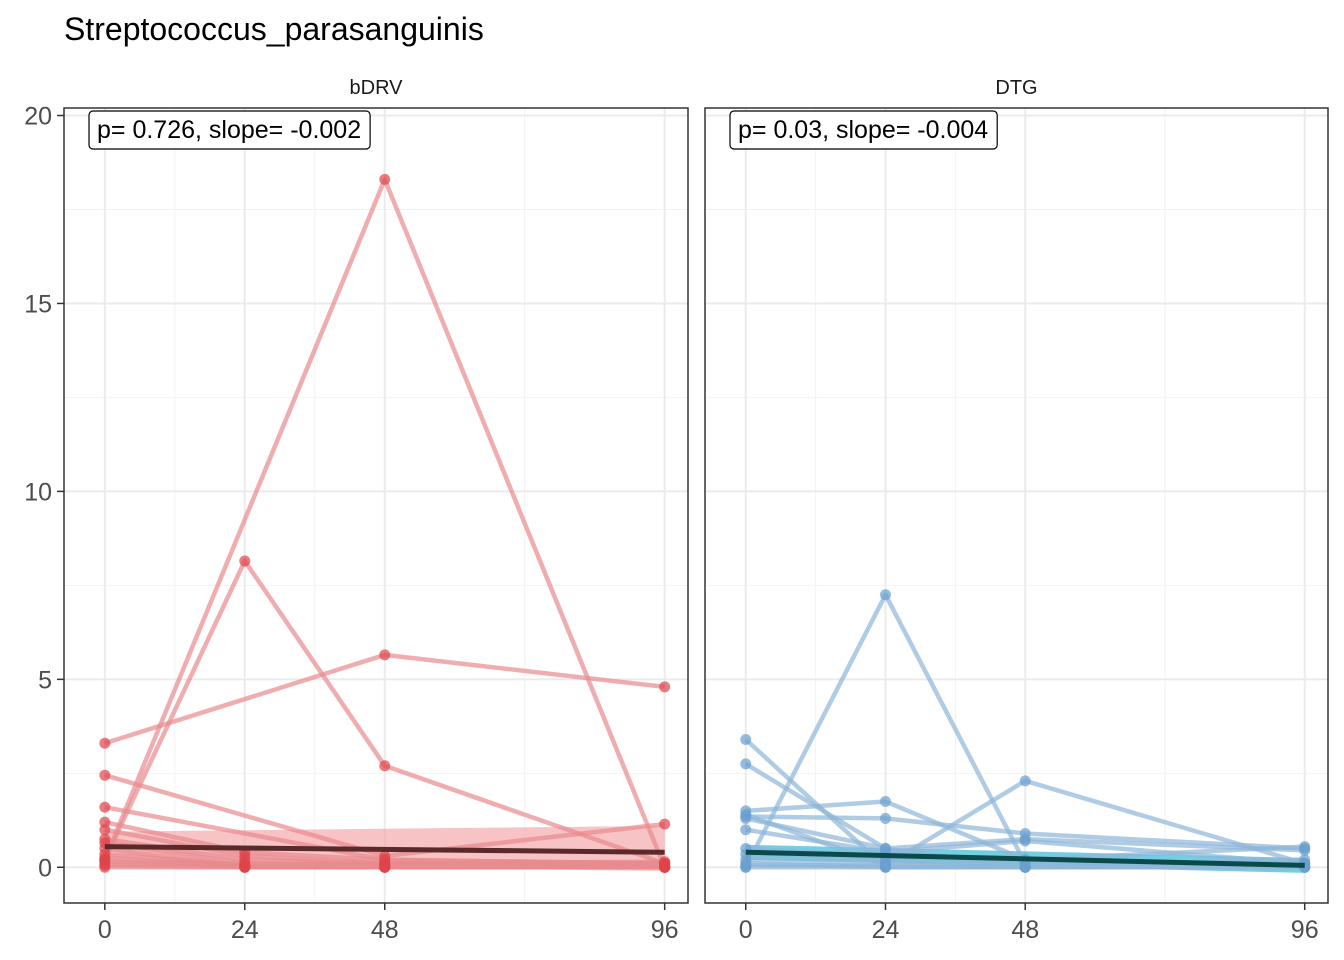 The image size is (1344, 960). I want to click on y-tick-label: 5, so click(45, 680).